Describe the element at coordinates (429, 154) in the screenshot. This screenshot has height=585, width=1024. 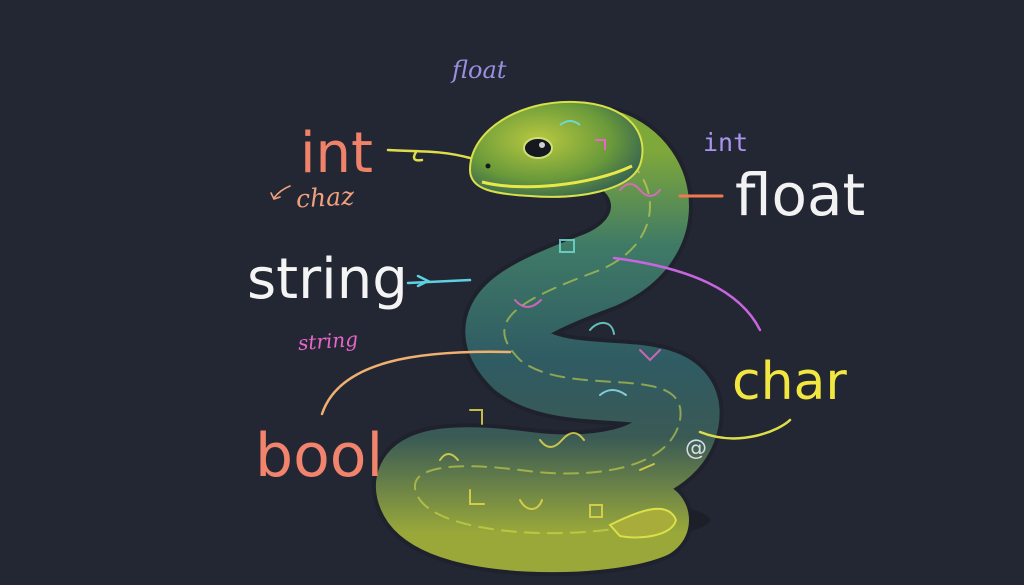
I see `int-connector` at that location.